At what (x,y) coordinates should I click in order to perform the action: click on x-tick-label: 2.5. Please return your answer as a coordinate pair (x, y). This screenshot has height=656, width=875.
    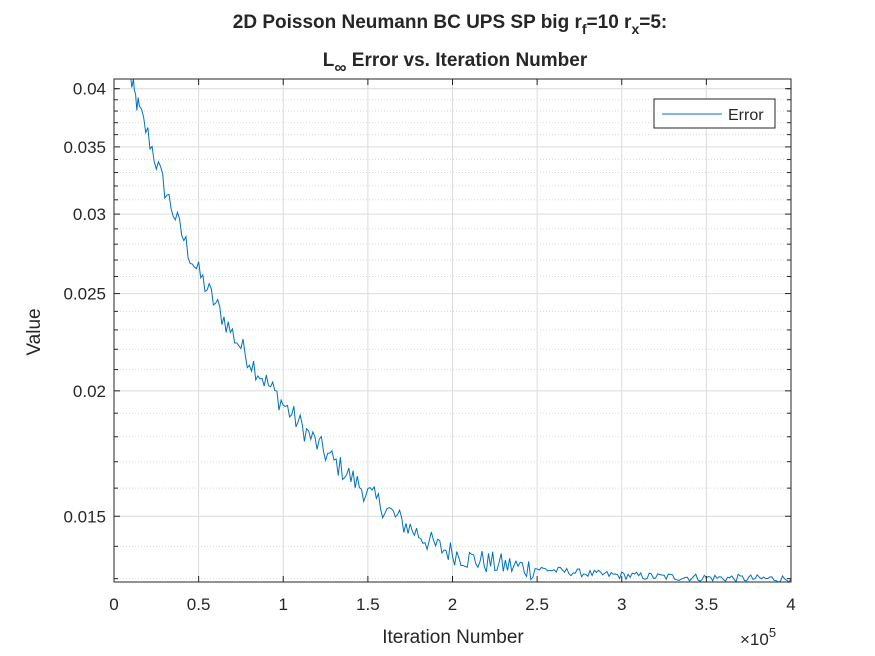
    Looking at the image, I should click on (537, 604).